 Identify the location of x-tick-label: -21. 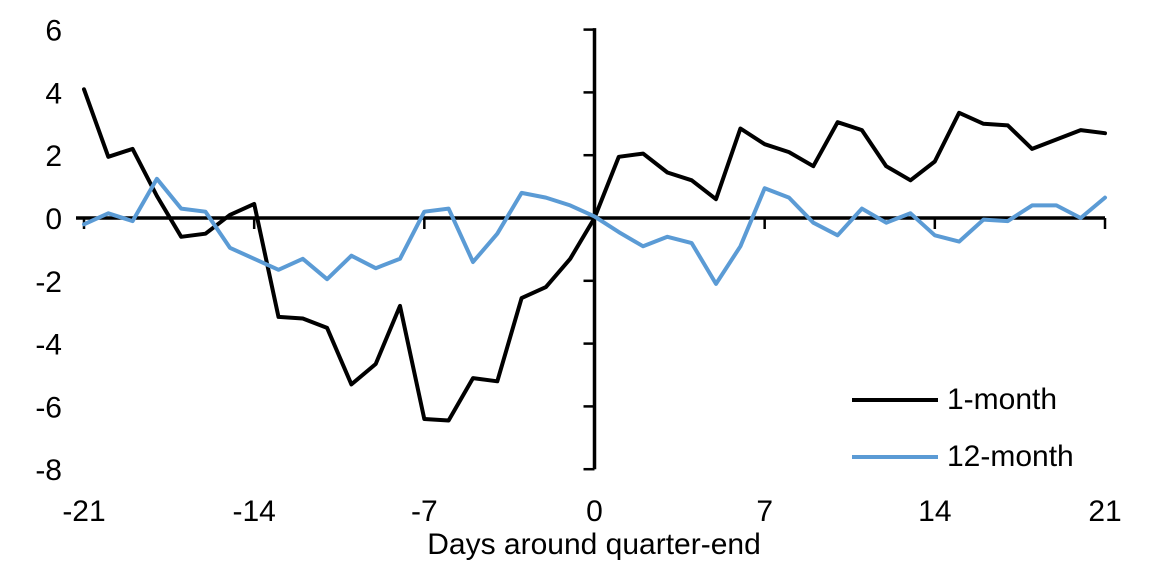
(83, 511).